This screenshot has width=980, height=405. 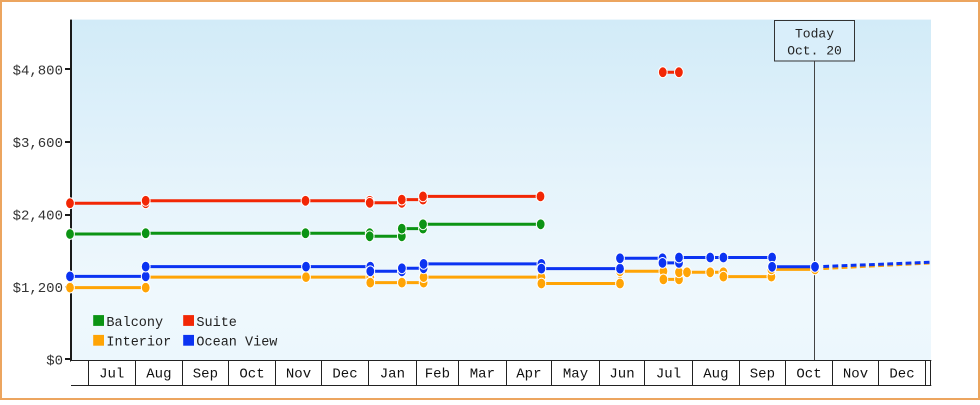 What do you see at coordinates (236, 343) in the screenshot?
I see `svg-text: Ocean View` at bounding box center [236, 343].